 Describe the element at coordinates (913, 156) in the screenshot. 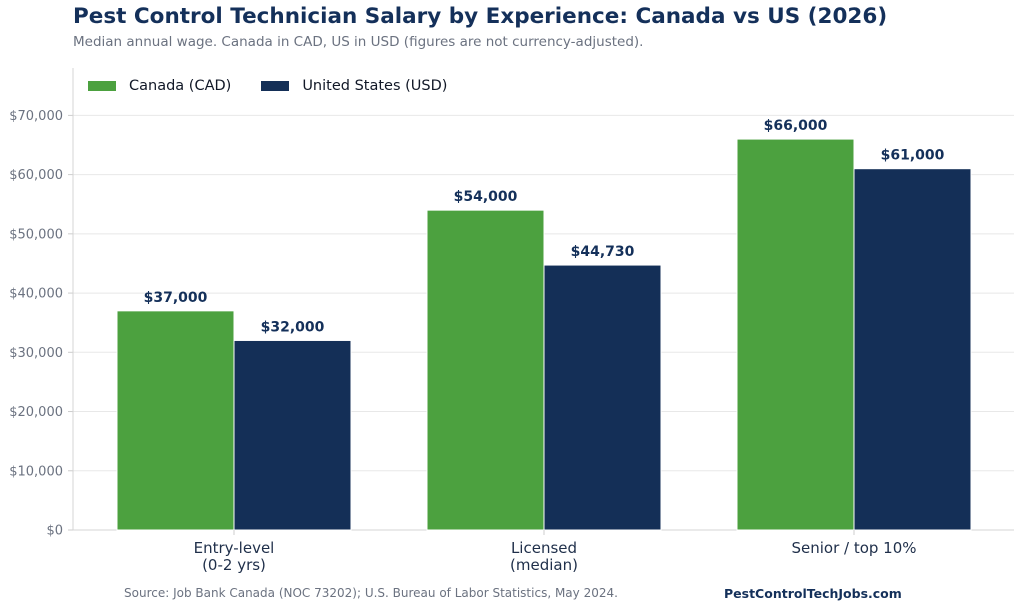

I see `bar-value-label: $61,000` at that location.